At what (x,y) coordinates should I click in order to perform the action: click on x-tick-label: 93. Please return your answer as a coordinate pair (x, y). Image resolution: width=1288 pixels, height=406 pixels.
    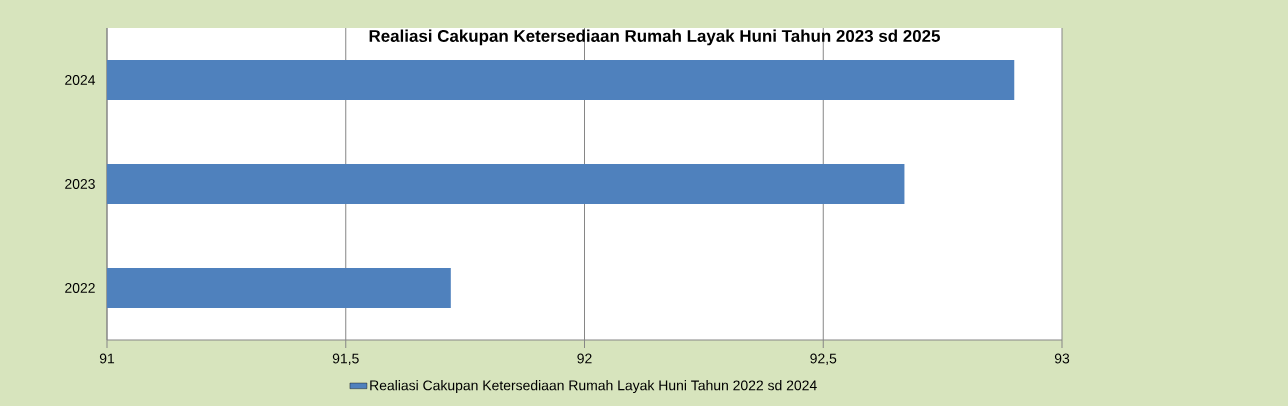
    Looking at the image, I should click on (1062, 358).